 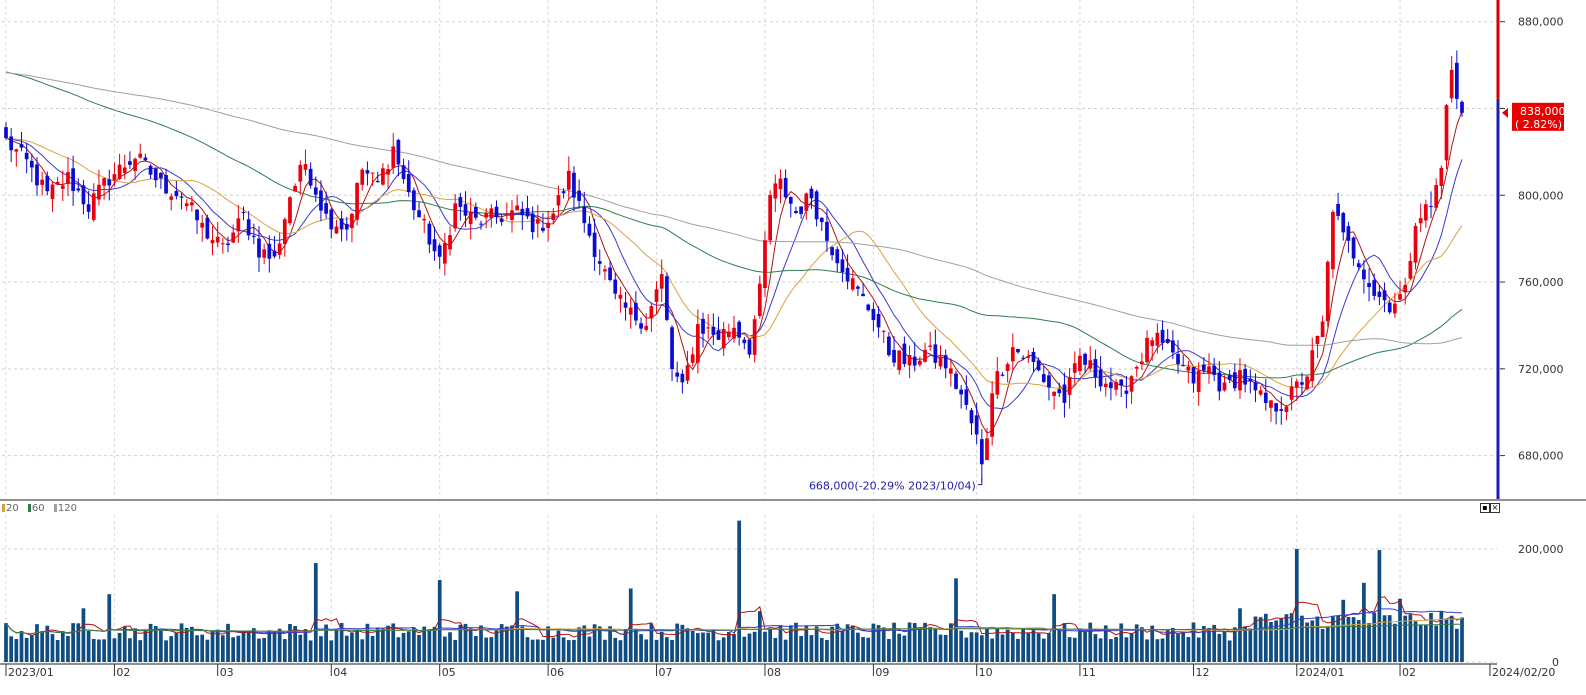 I want to click on ma60-swatch, so click(x=29, y=508).